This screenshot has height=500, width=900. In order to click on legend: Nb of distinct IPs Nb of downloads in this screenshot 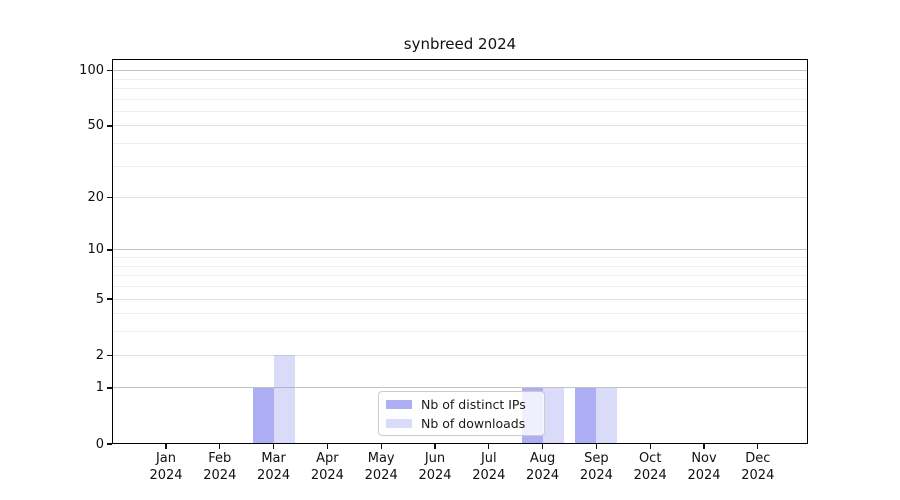, I will do `click(461, 413)`.